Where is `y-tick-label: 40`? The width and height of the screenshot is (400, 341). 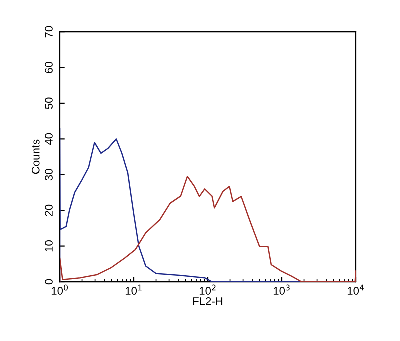
y-tick-label: 40 is located at coordinates (49, 139).